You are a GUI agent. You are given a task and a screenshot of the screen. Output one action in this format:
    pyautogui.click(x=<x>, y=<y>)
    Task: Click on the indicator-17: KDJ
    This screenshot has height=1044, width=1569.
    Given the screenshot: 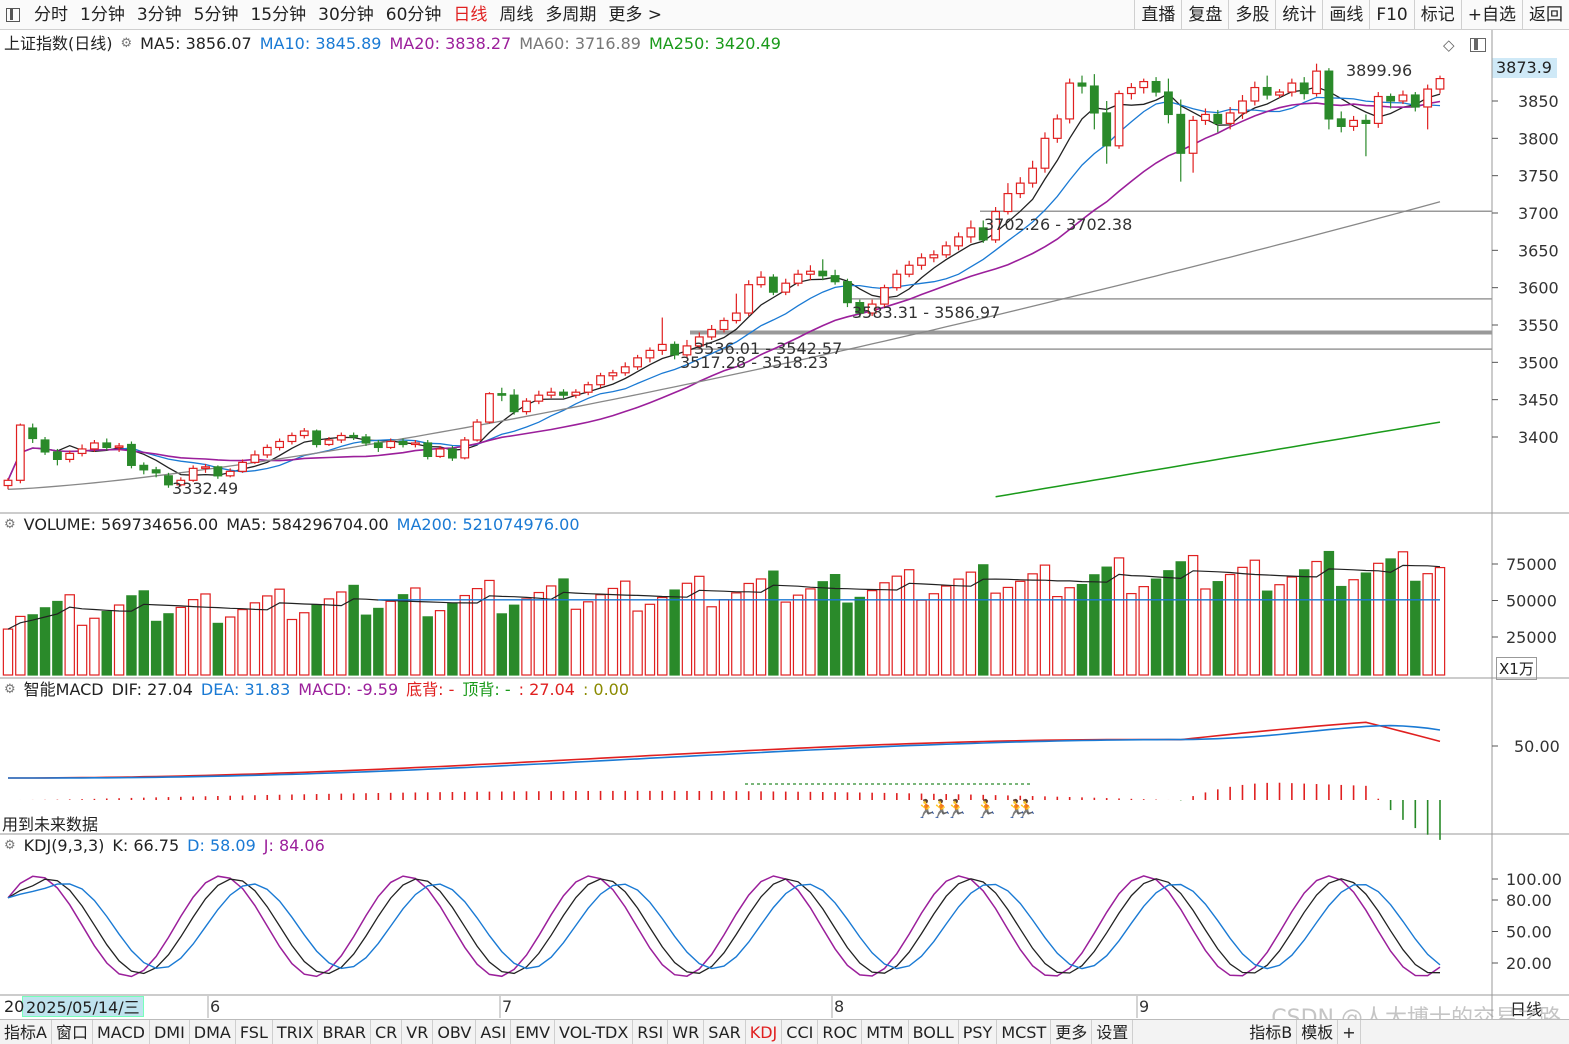 What is the action you would take?
    pyautogui.click(x=764, y=1031)
    